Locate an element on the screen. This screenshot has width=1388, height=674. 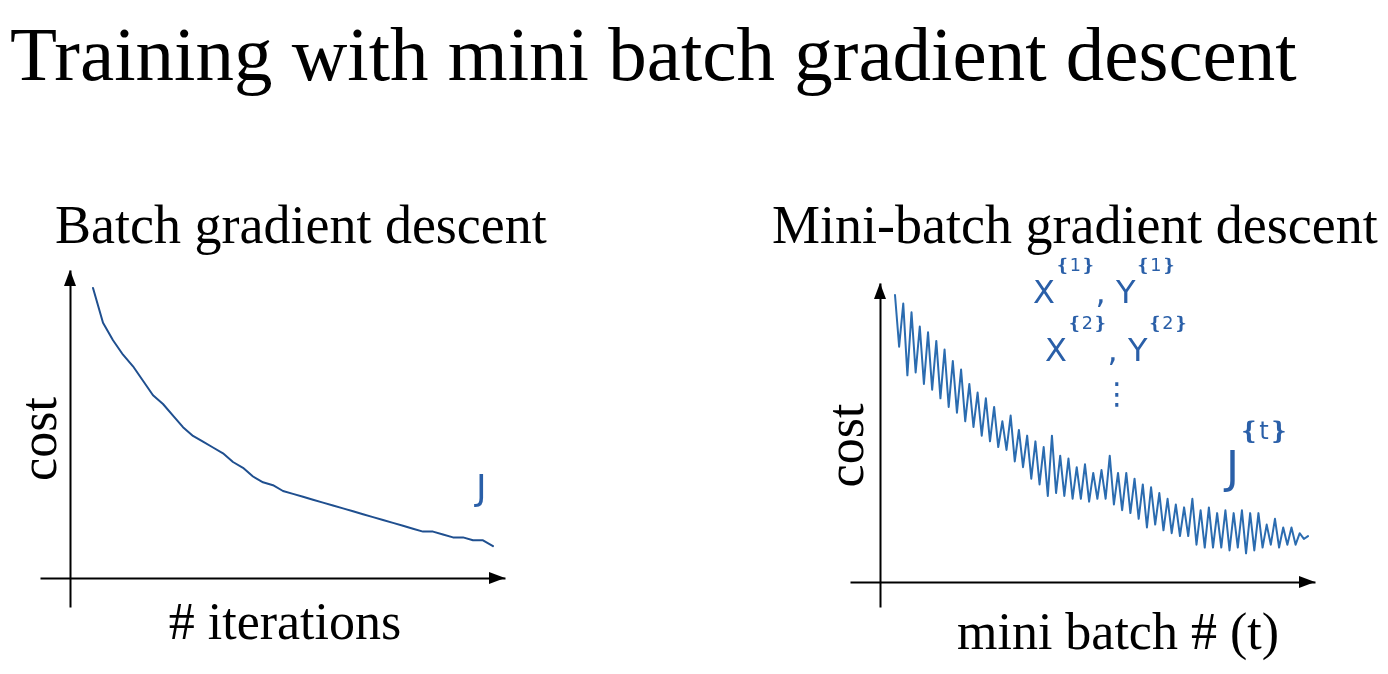
annotation: ⋮ is located at coordinates (1117, 393).